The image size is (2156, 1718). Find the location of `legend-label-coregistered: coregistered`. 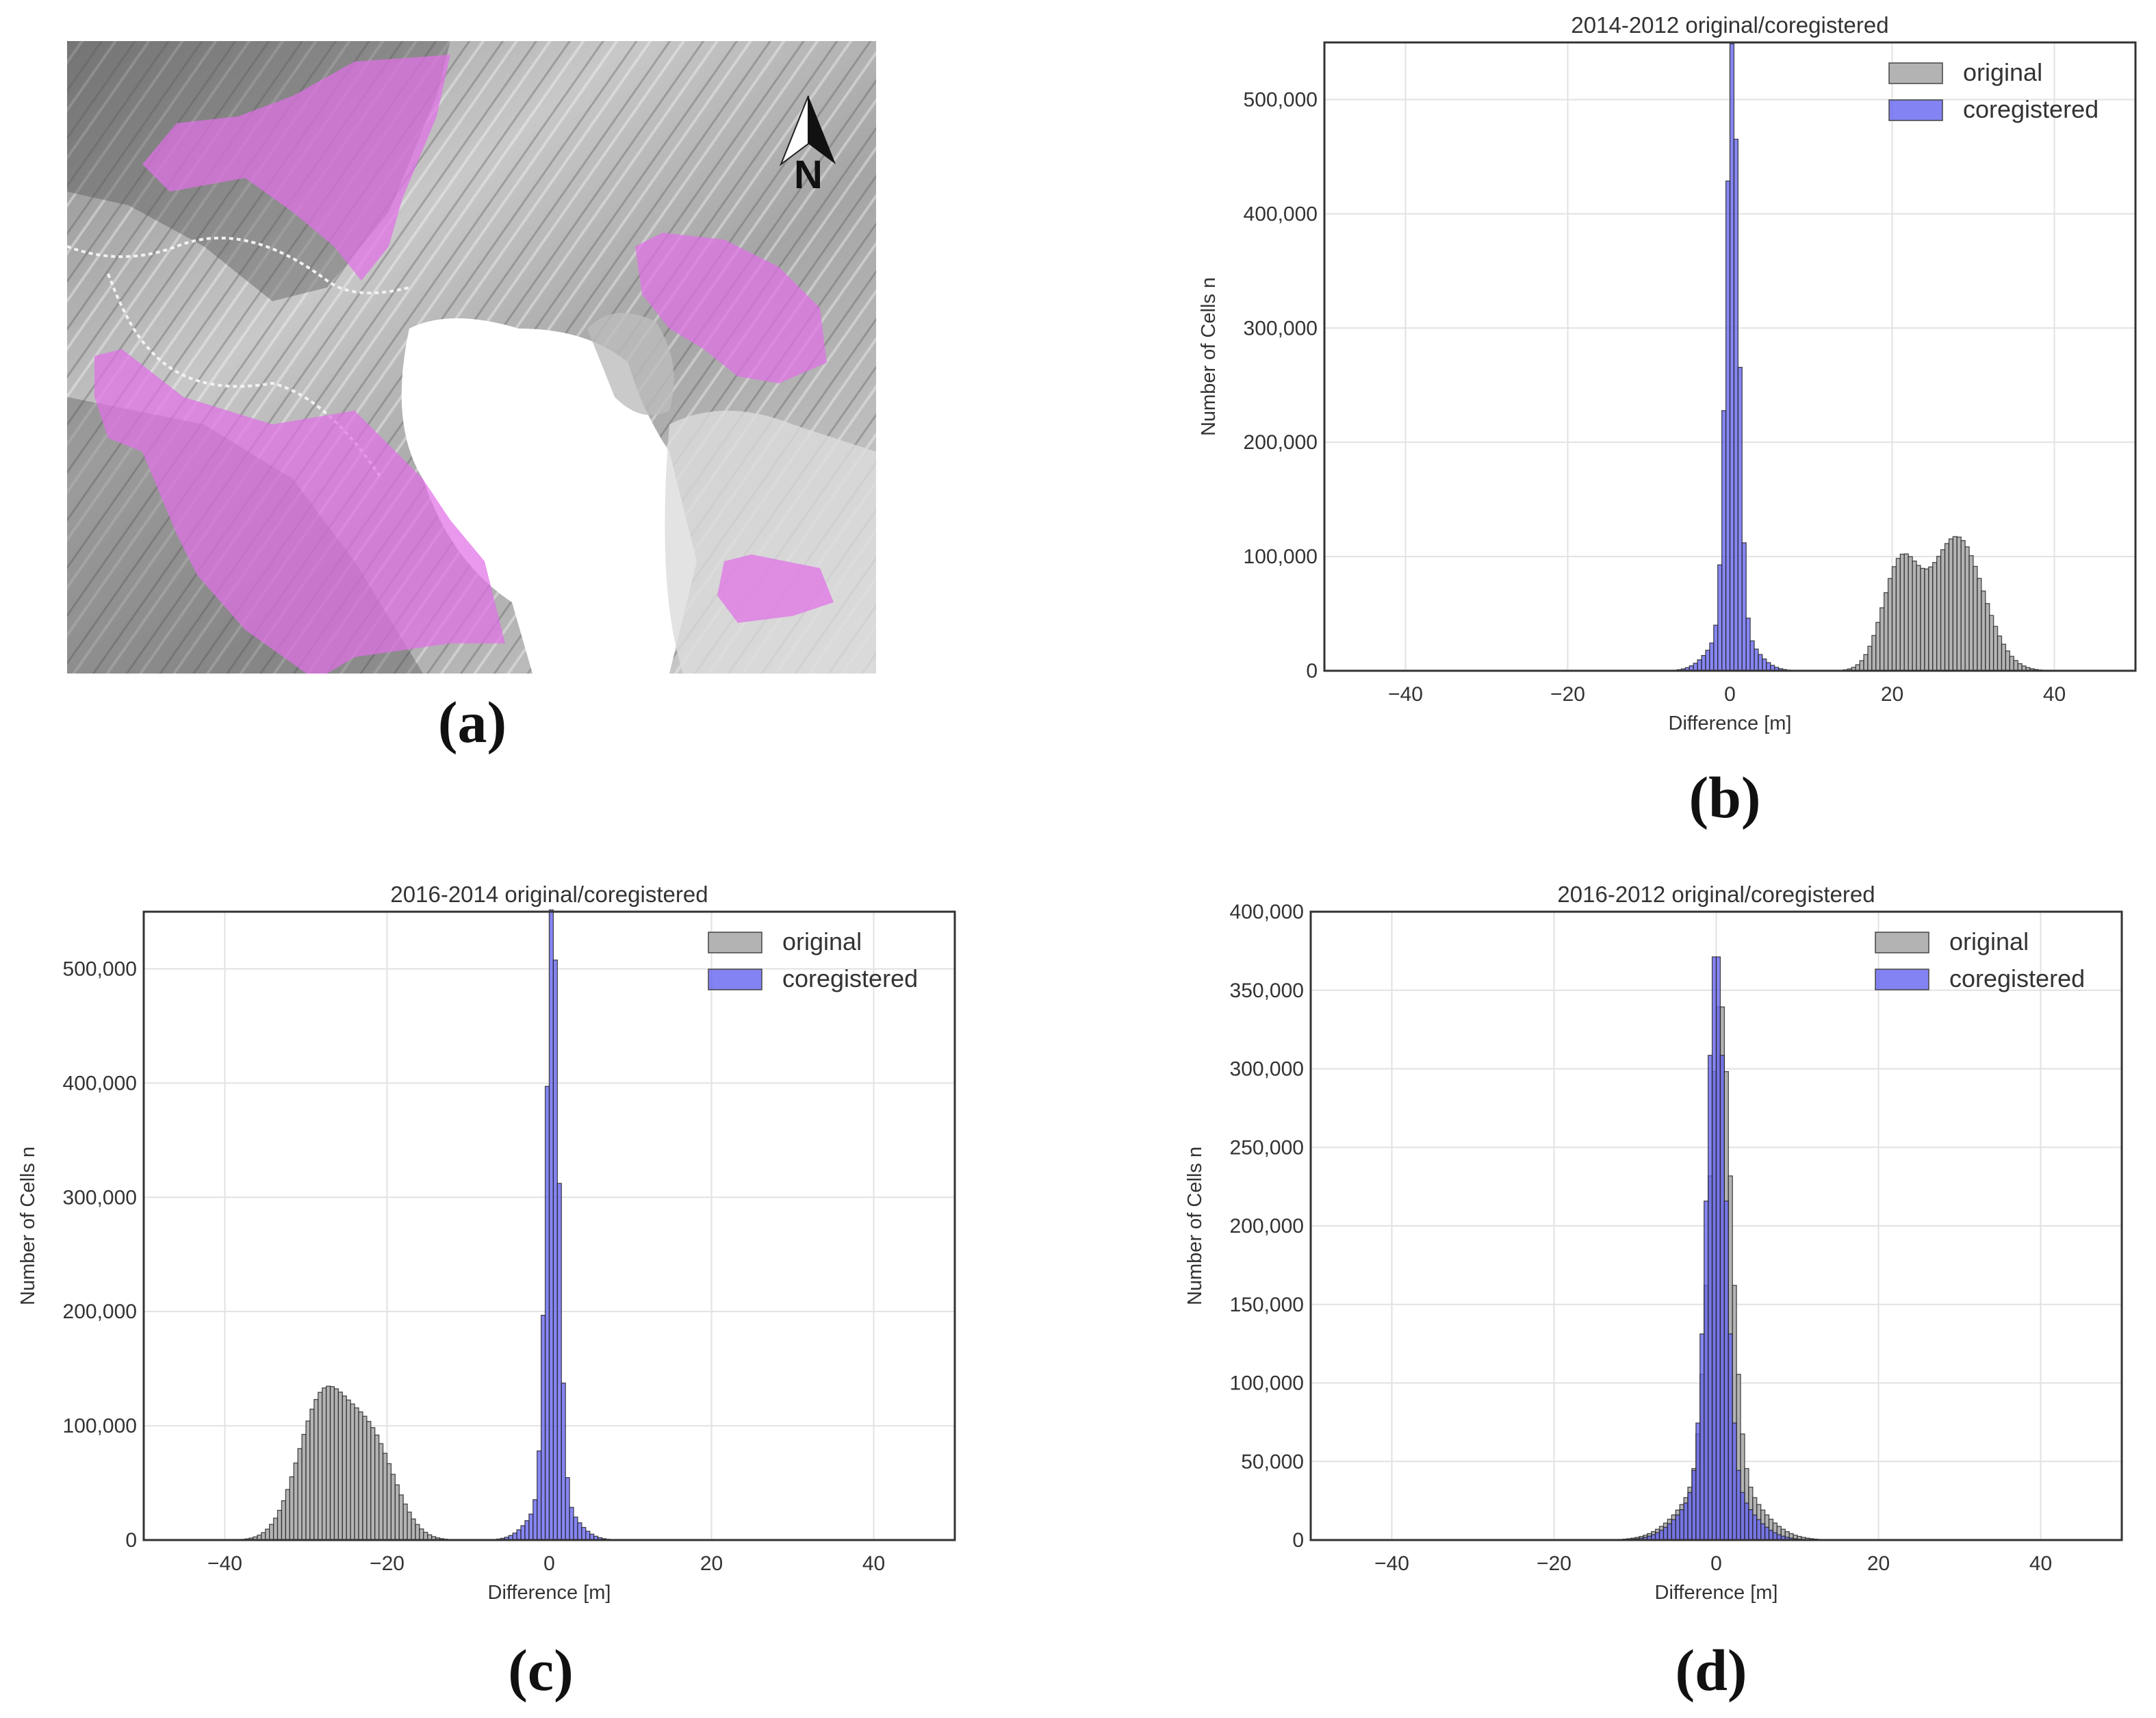

legend-label-coregistered: coregistered is located at coordinates (850, 978).